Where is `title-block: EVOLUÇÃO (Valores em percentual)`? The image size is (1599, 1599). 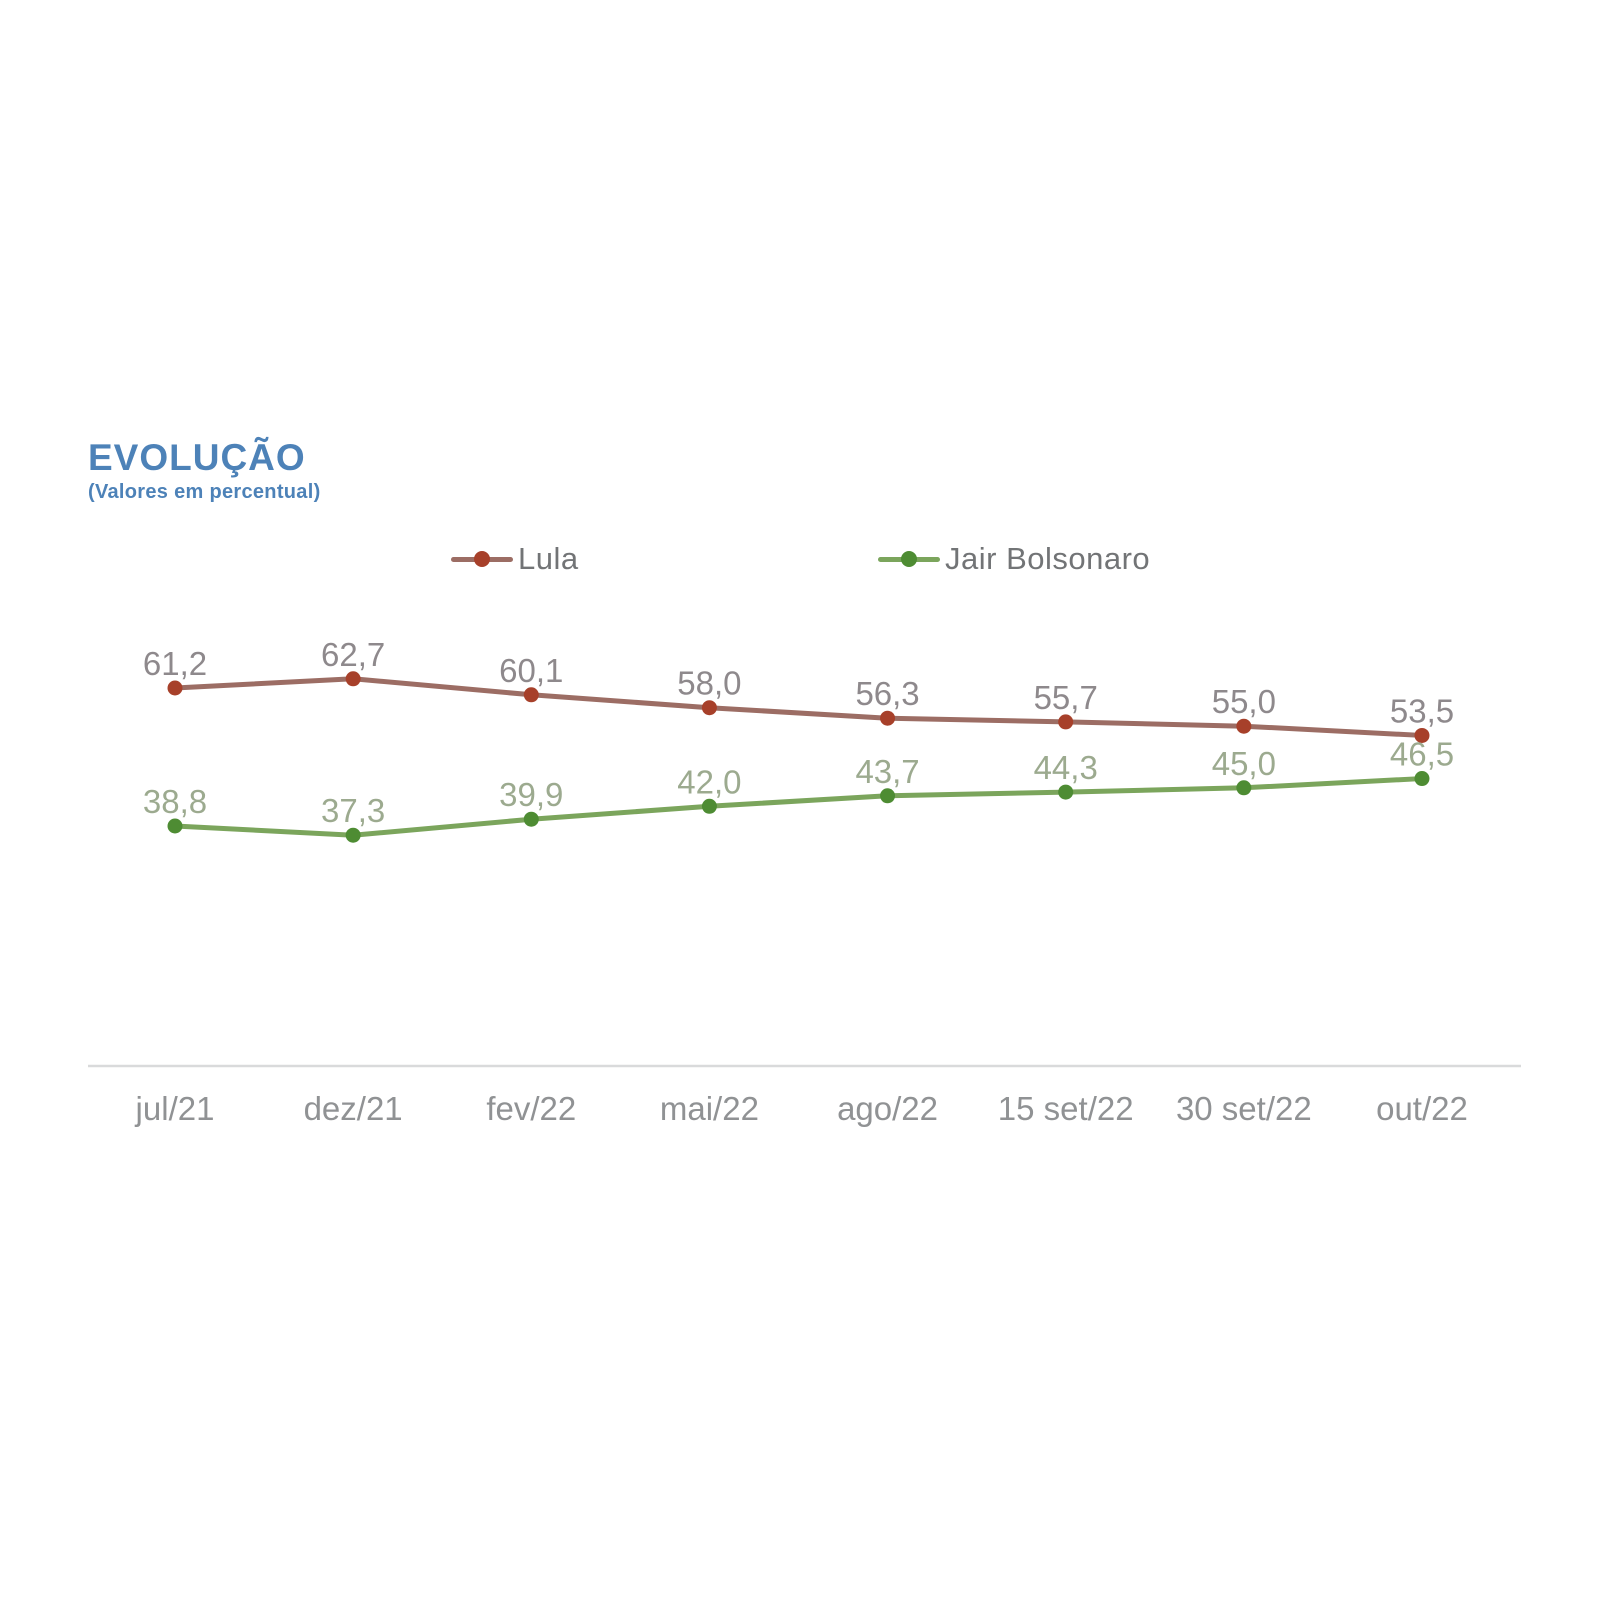 title-block: EVOLUÇÃO (Valores em percentual) is located at coordinates (204, 470).